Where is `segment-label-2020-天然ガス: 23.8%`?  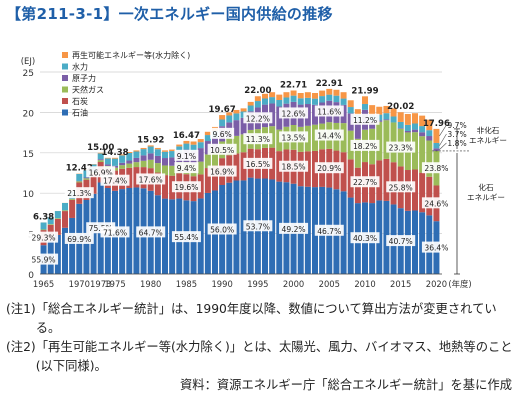 segment-label-2020-天然ガス: 23.8% is located at coordinates (436, 168).